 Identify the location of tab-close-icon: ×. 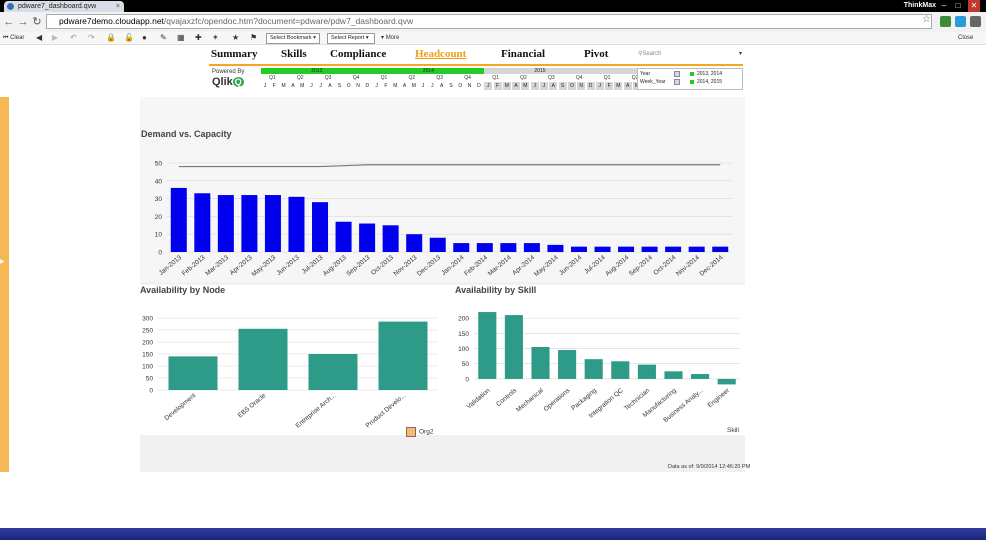
(117, 6).